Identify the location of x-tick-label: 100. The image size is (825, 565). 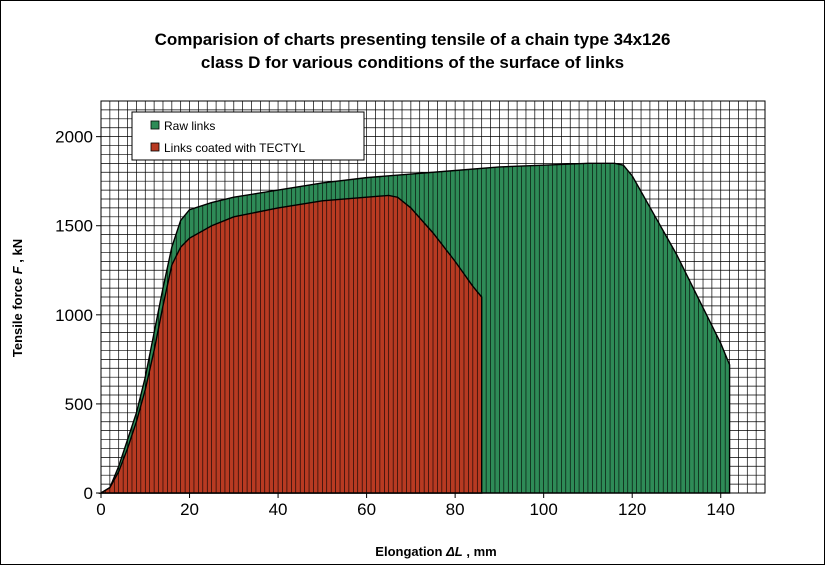
(543, 509).